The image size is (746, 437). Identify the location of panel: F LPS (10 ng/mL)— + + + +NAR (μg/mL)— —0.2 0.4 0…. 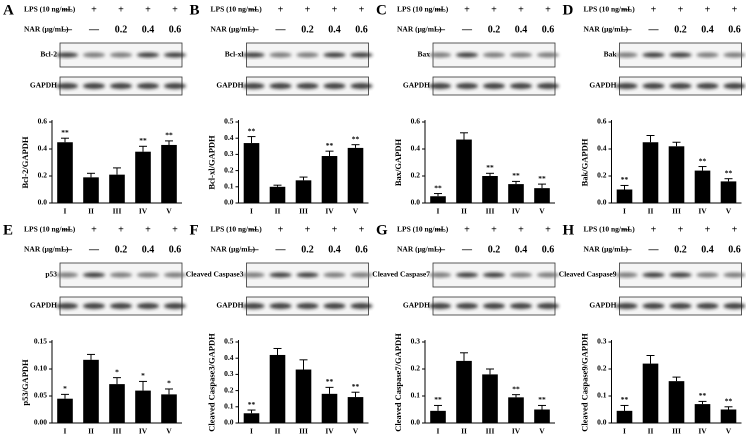
(279, 329).